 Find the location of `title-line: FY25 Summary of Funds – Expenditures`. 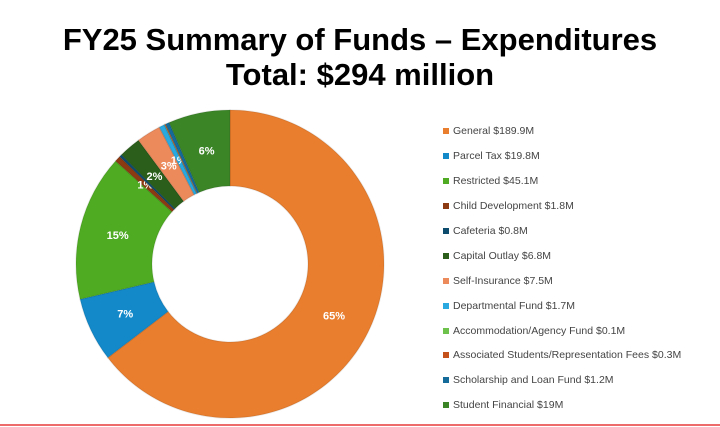

title-line: FY25 Summary of Funds – Expenditures is located at coordinates (360, 39).